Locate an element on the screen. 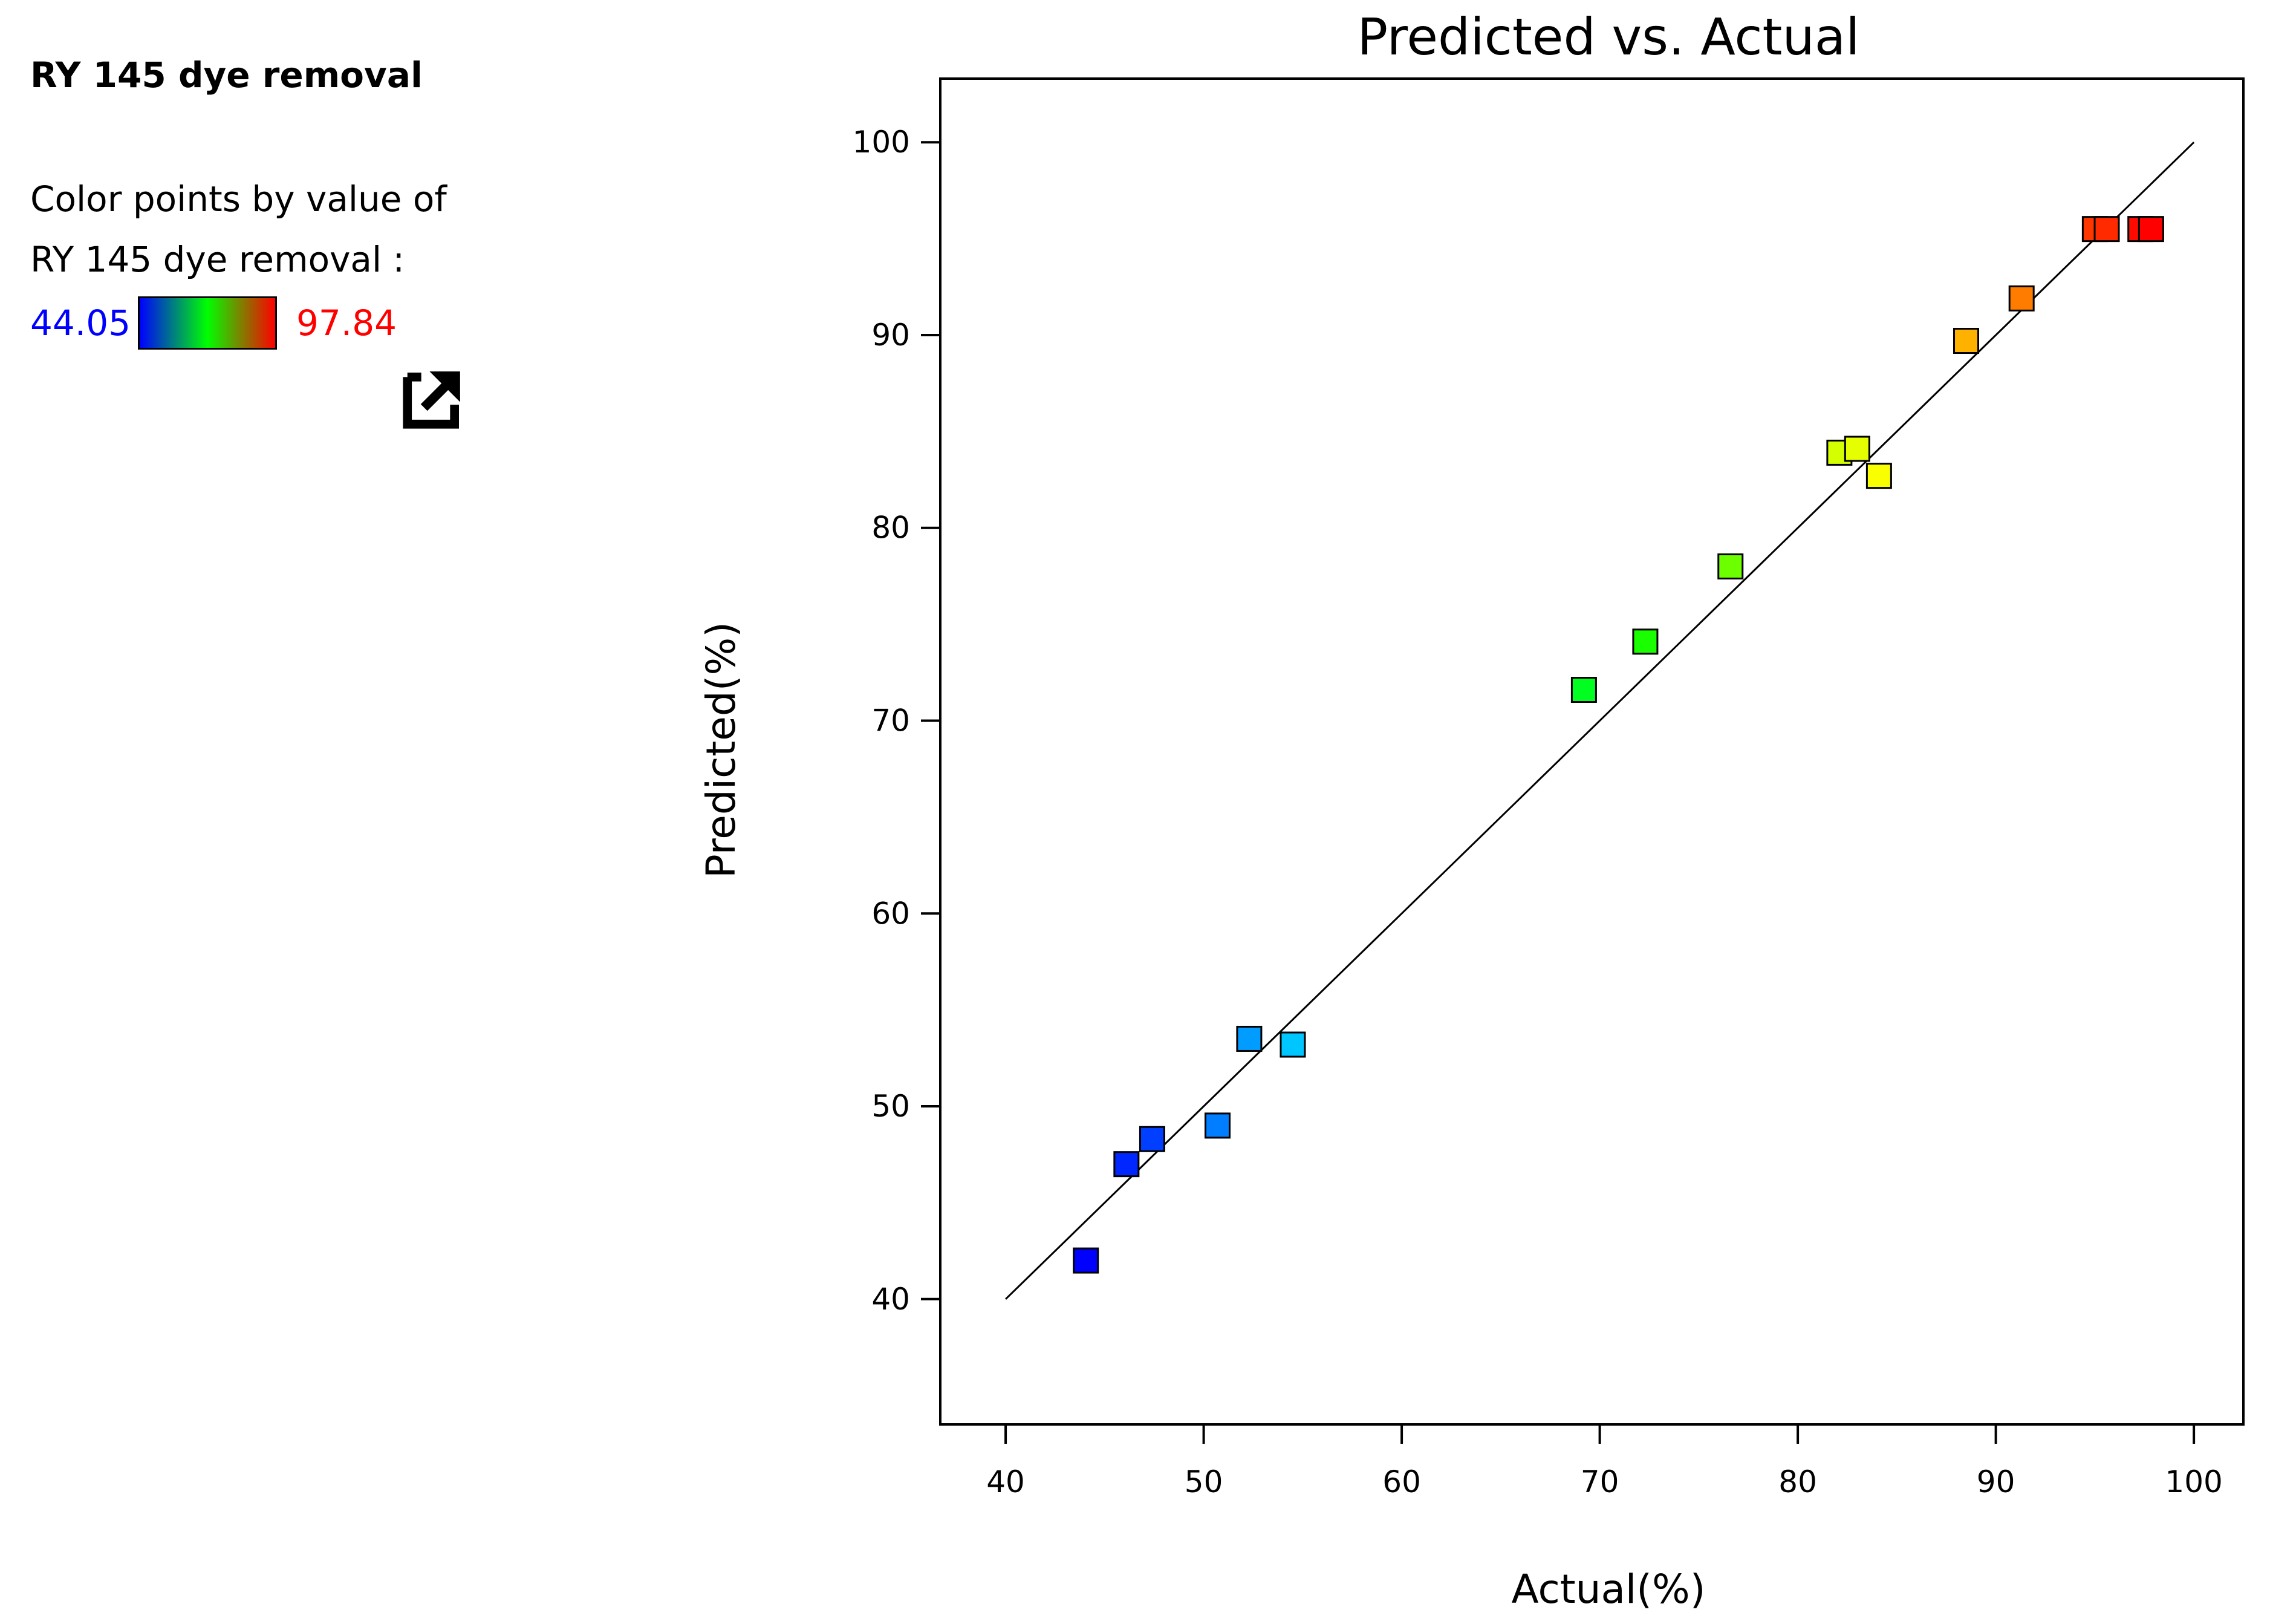  y-tick-label: 70 is located at coordinates (890, 720).